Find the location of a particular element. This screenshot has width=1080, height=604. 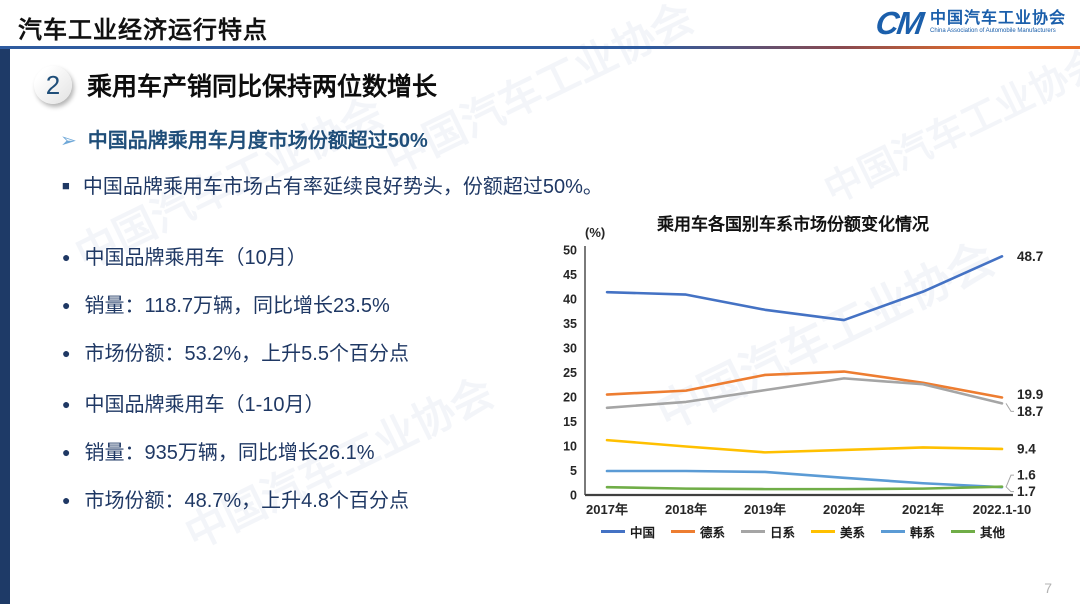

page-number: 7 is located at coordinates (1048, 588).